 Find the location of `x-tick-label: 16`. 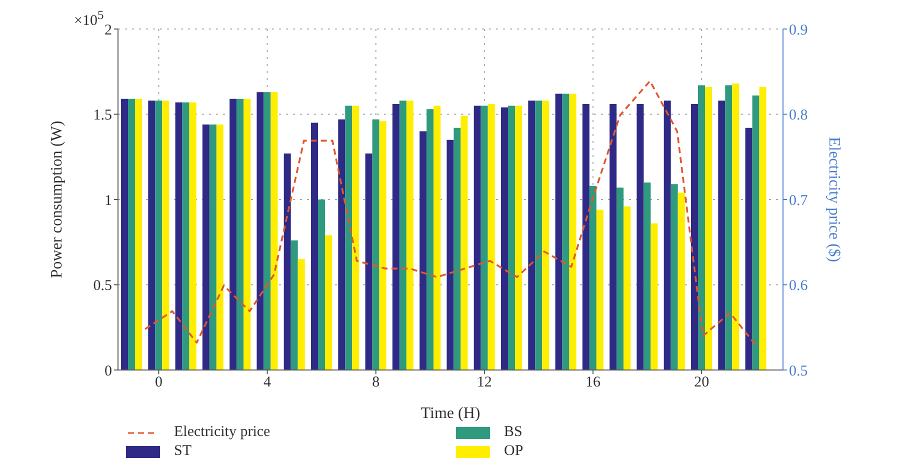

x-tick-label: 16 is located at coordinates (593, 382).